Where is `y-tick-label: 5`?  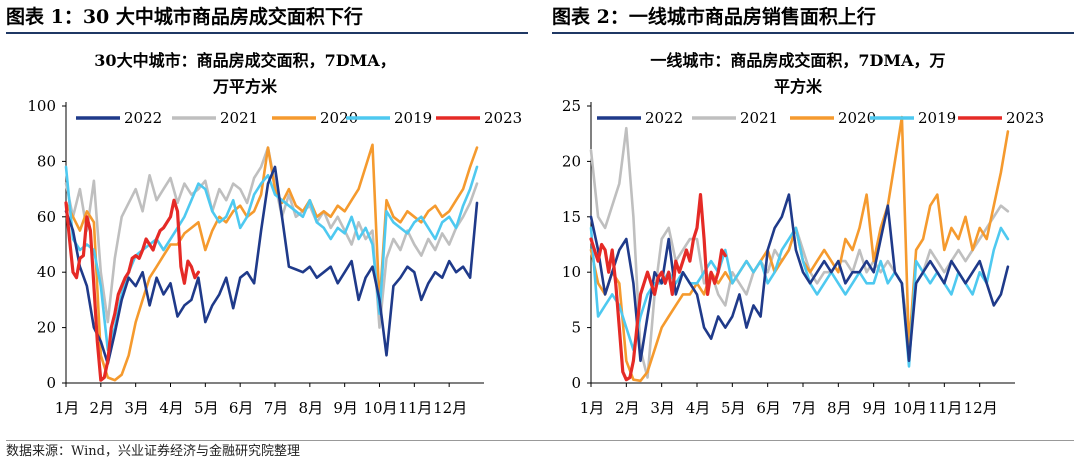
y-tick-label: 5 is located at coordinates (576, 328).